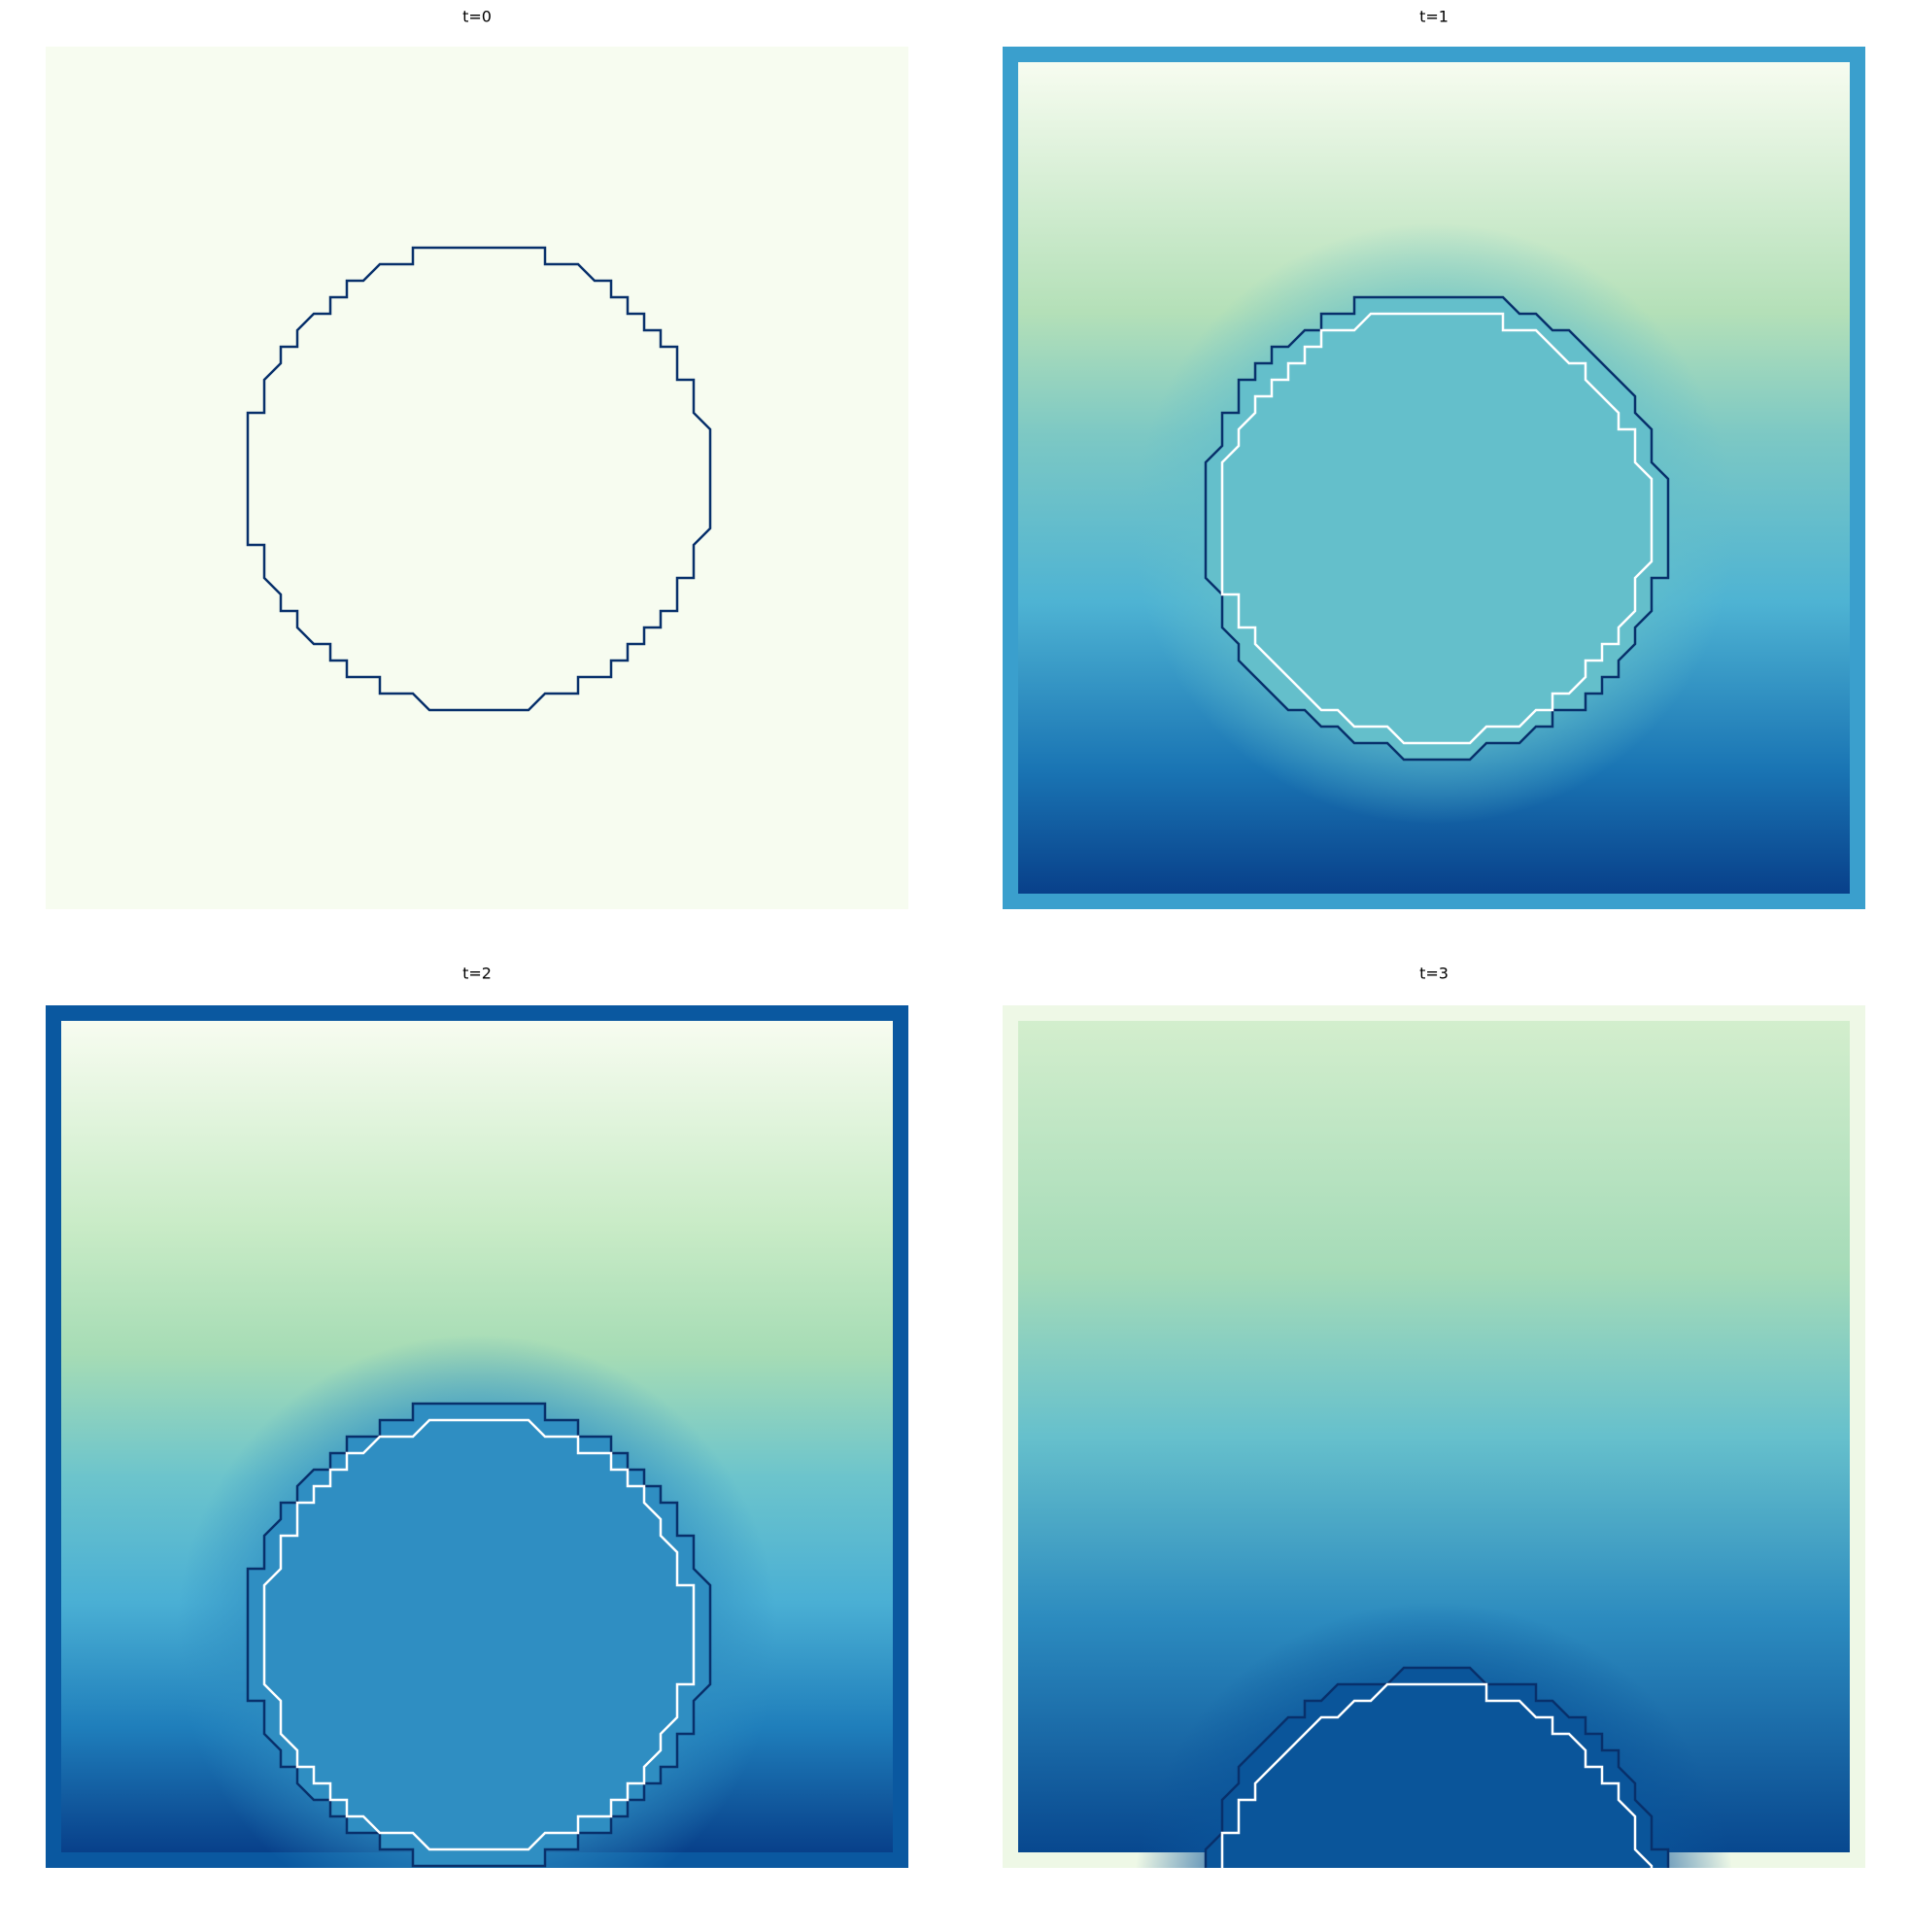 This screenshot has height=1932, width=1910. I want to click on panel-title: t=2, so click(477, 974).